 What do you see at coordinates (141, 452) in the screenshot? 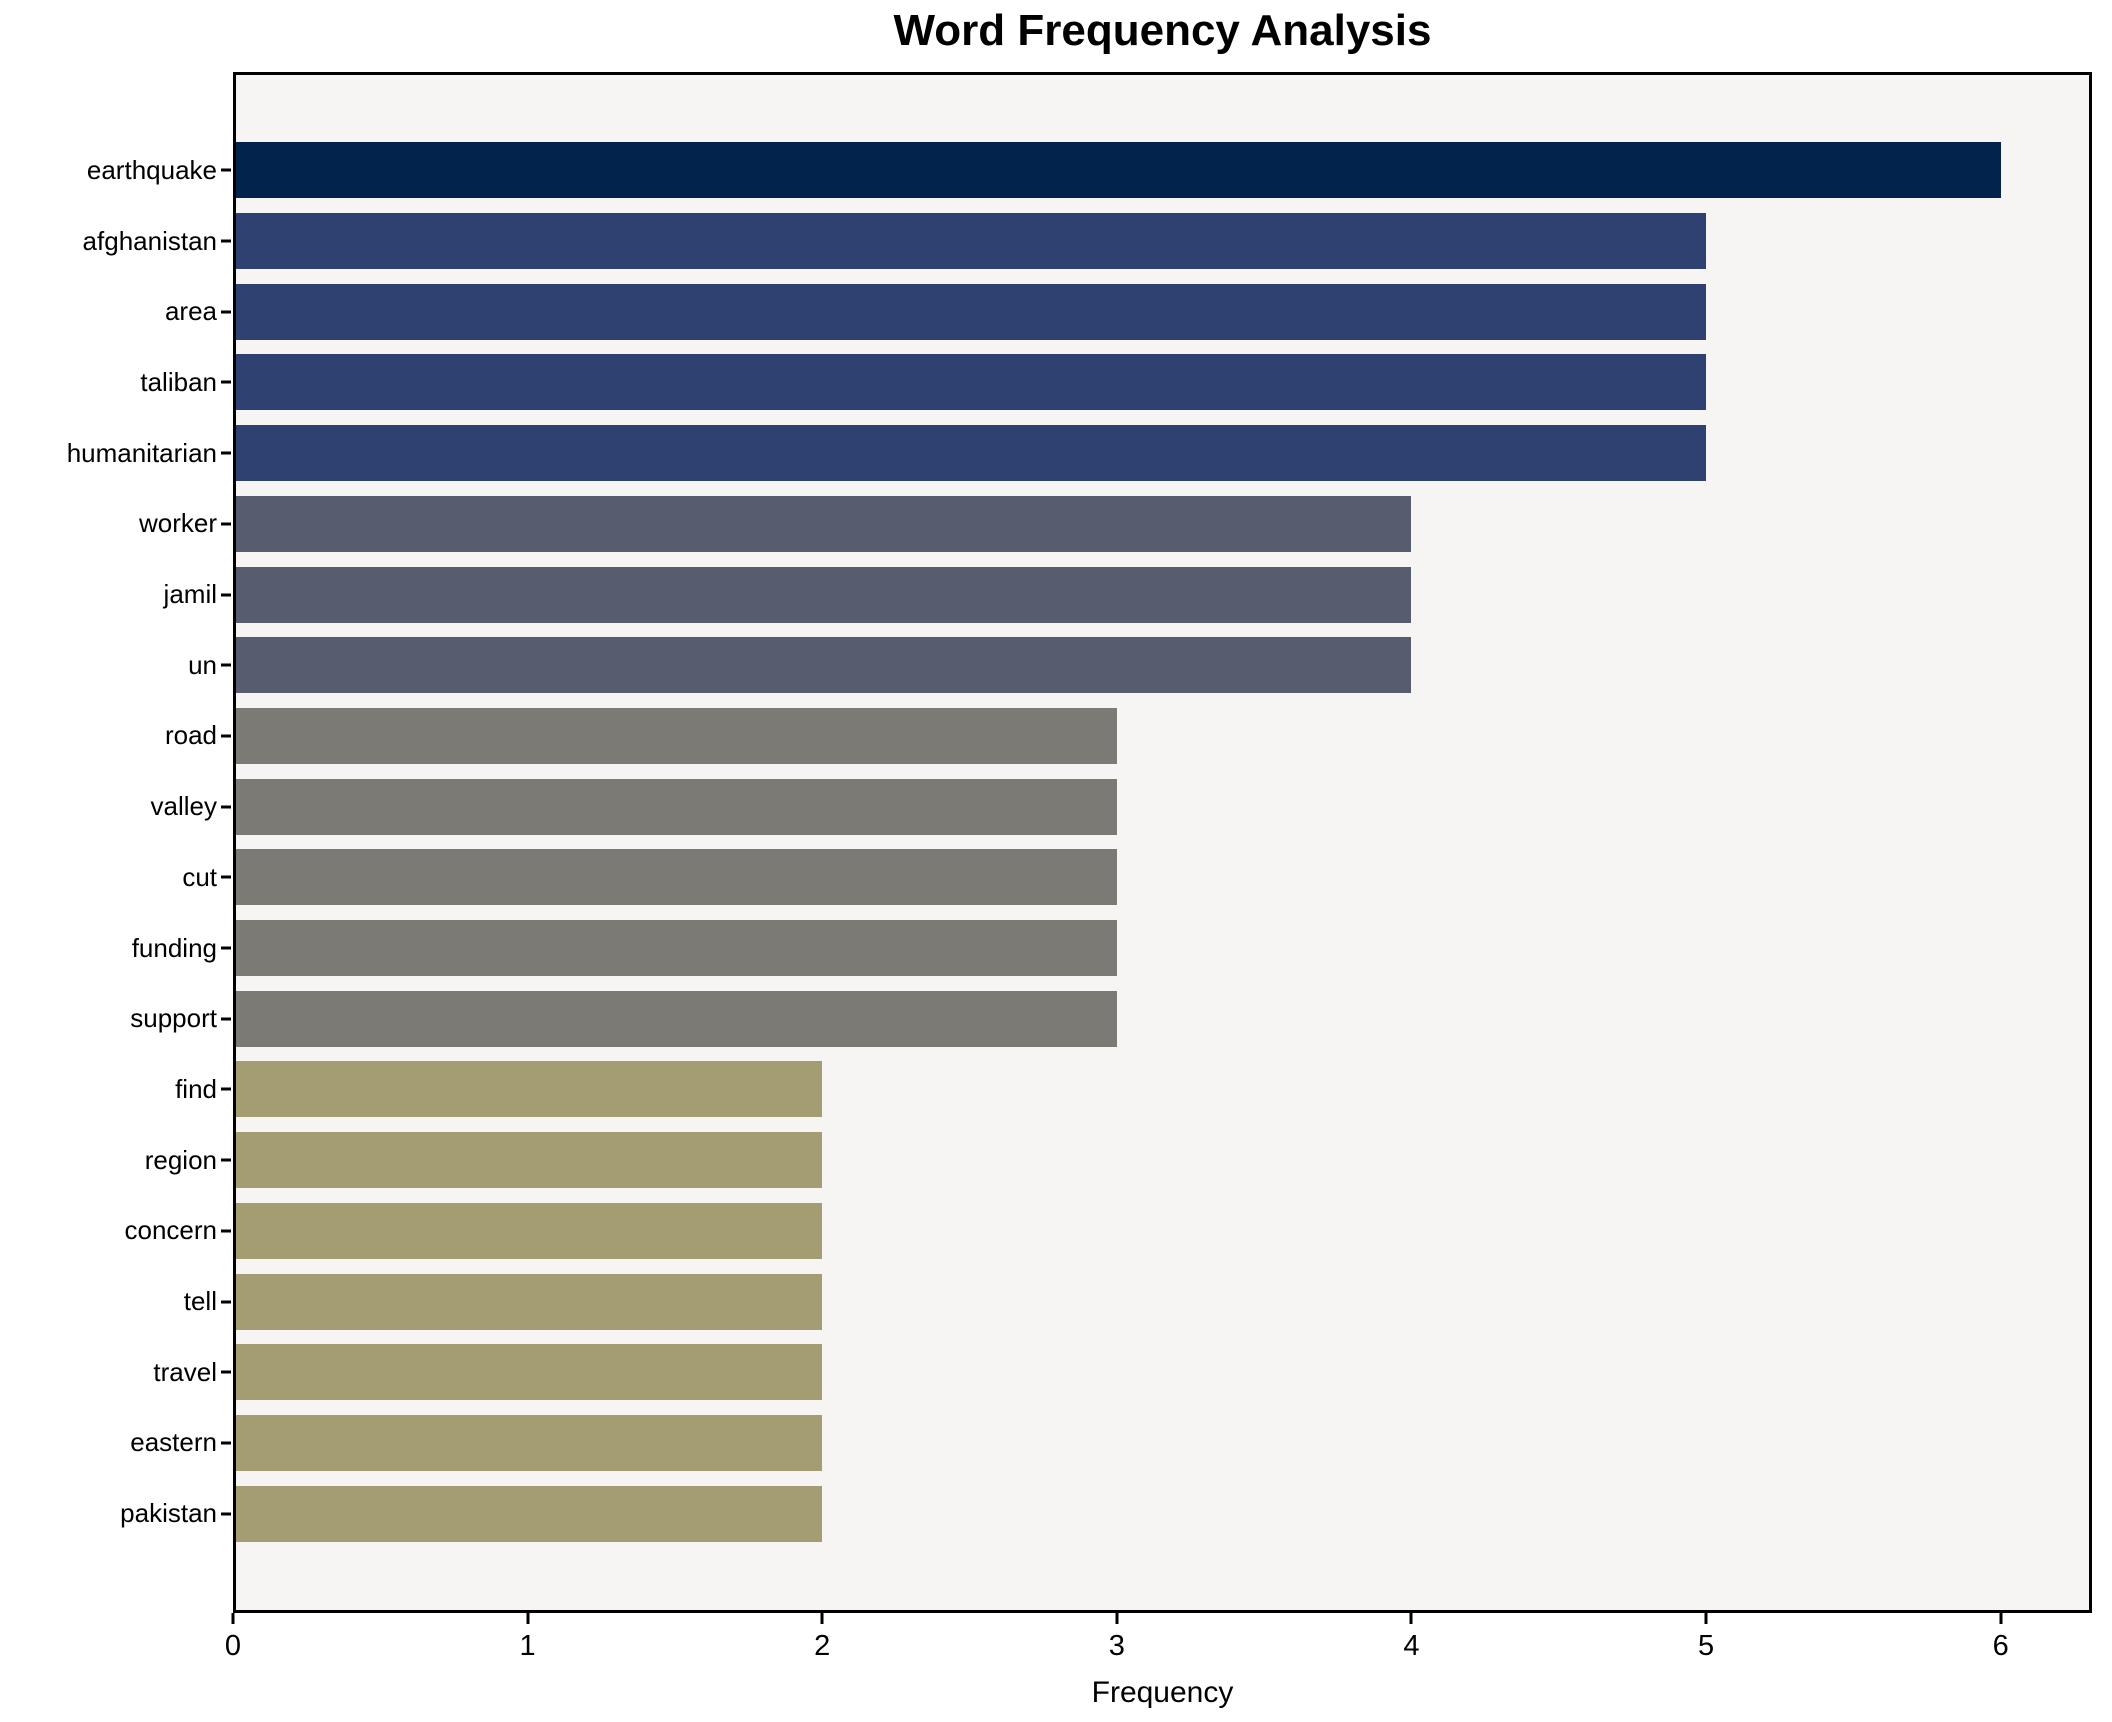
I see `y-tick-label-humanitarian: humanitarian` at bounding box center [141, 452].